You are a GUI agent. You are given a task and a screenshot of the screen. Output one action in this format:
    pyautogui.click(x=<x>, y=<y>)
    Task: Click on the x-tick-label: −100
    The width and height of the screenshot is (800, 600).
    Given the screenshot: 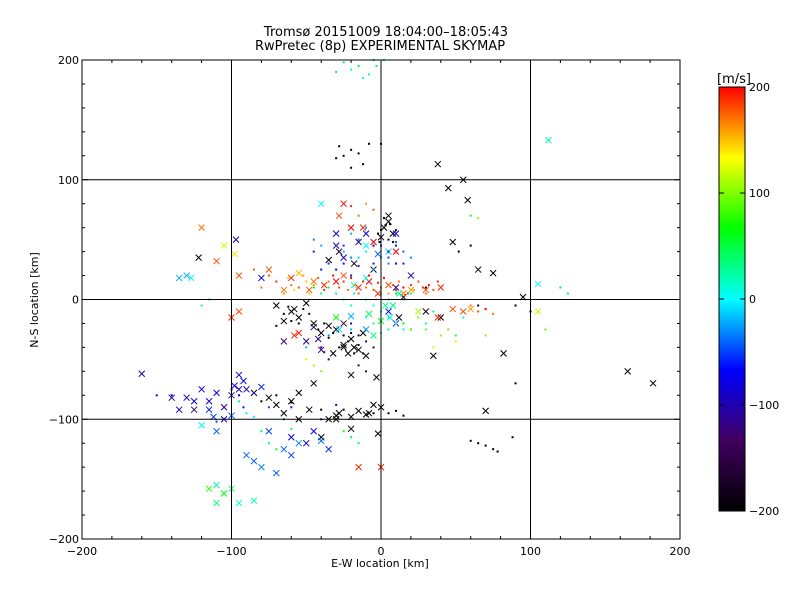 What is the action you would take?
    pyautogui.click(x=231, y=551)
    